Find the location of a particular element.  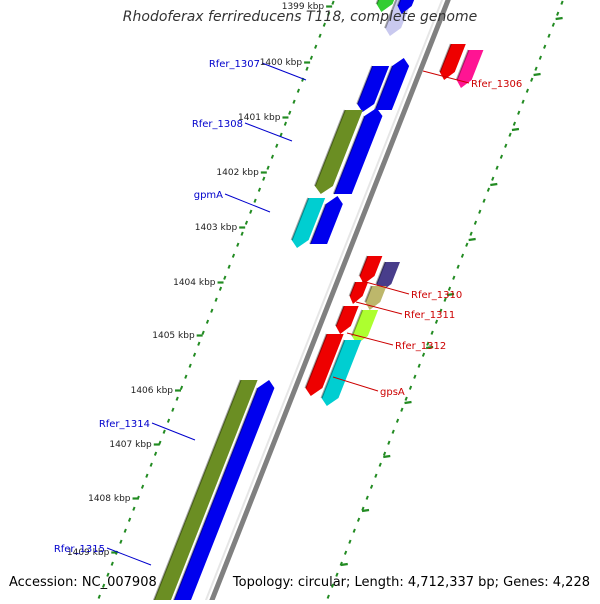

scale-tick-label: 1404 kbp is located at coordinates (194, 283).